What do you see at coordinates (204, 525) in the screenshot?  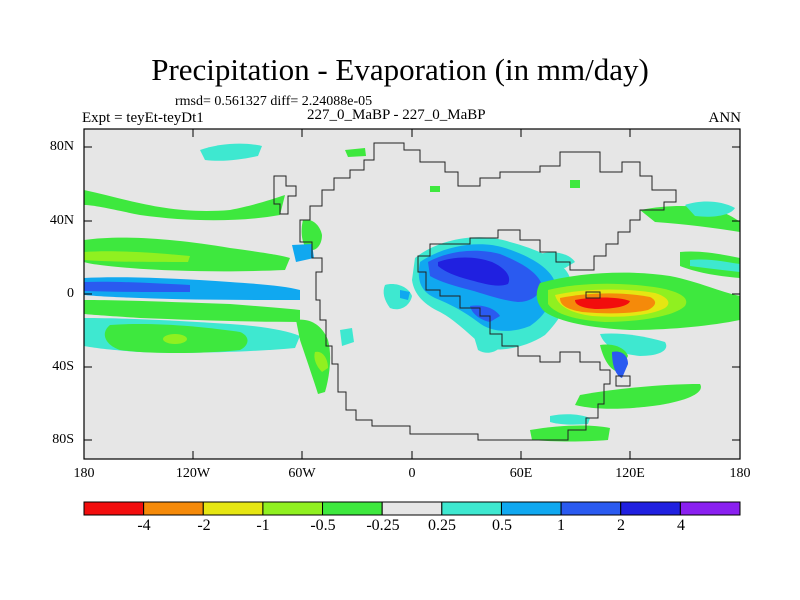 I see `colorbar-label: -2` at bounding box center [204, 525].